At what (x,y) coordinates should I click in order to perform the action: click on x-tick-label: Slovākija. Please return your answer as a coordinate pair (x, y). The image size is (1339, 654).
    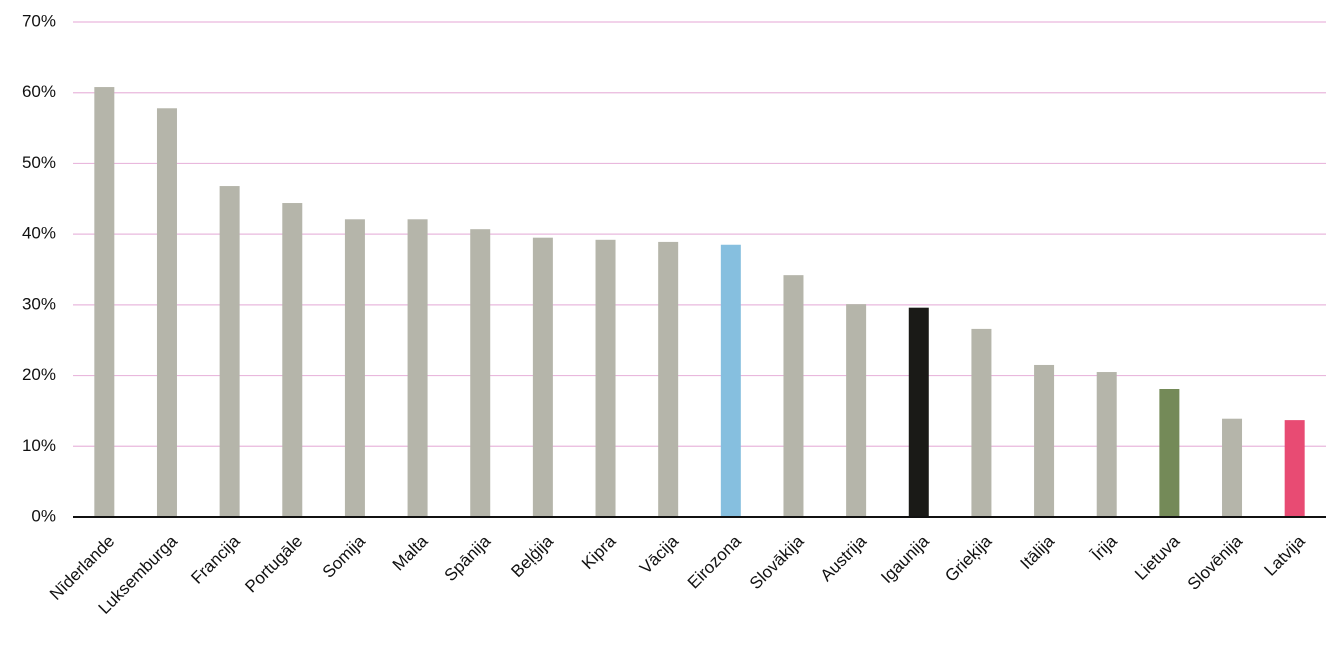
    Looking at the image, I should click on (777, 562).